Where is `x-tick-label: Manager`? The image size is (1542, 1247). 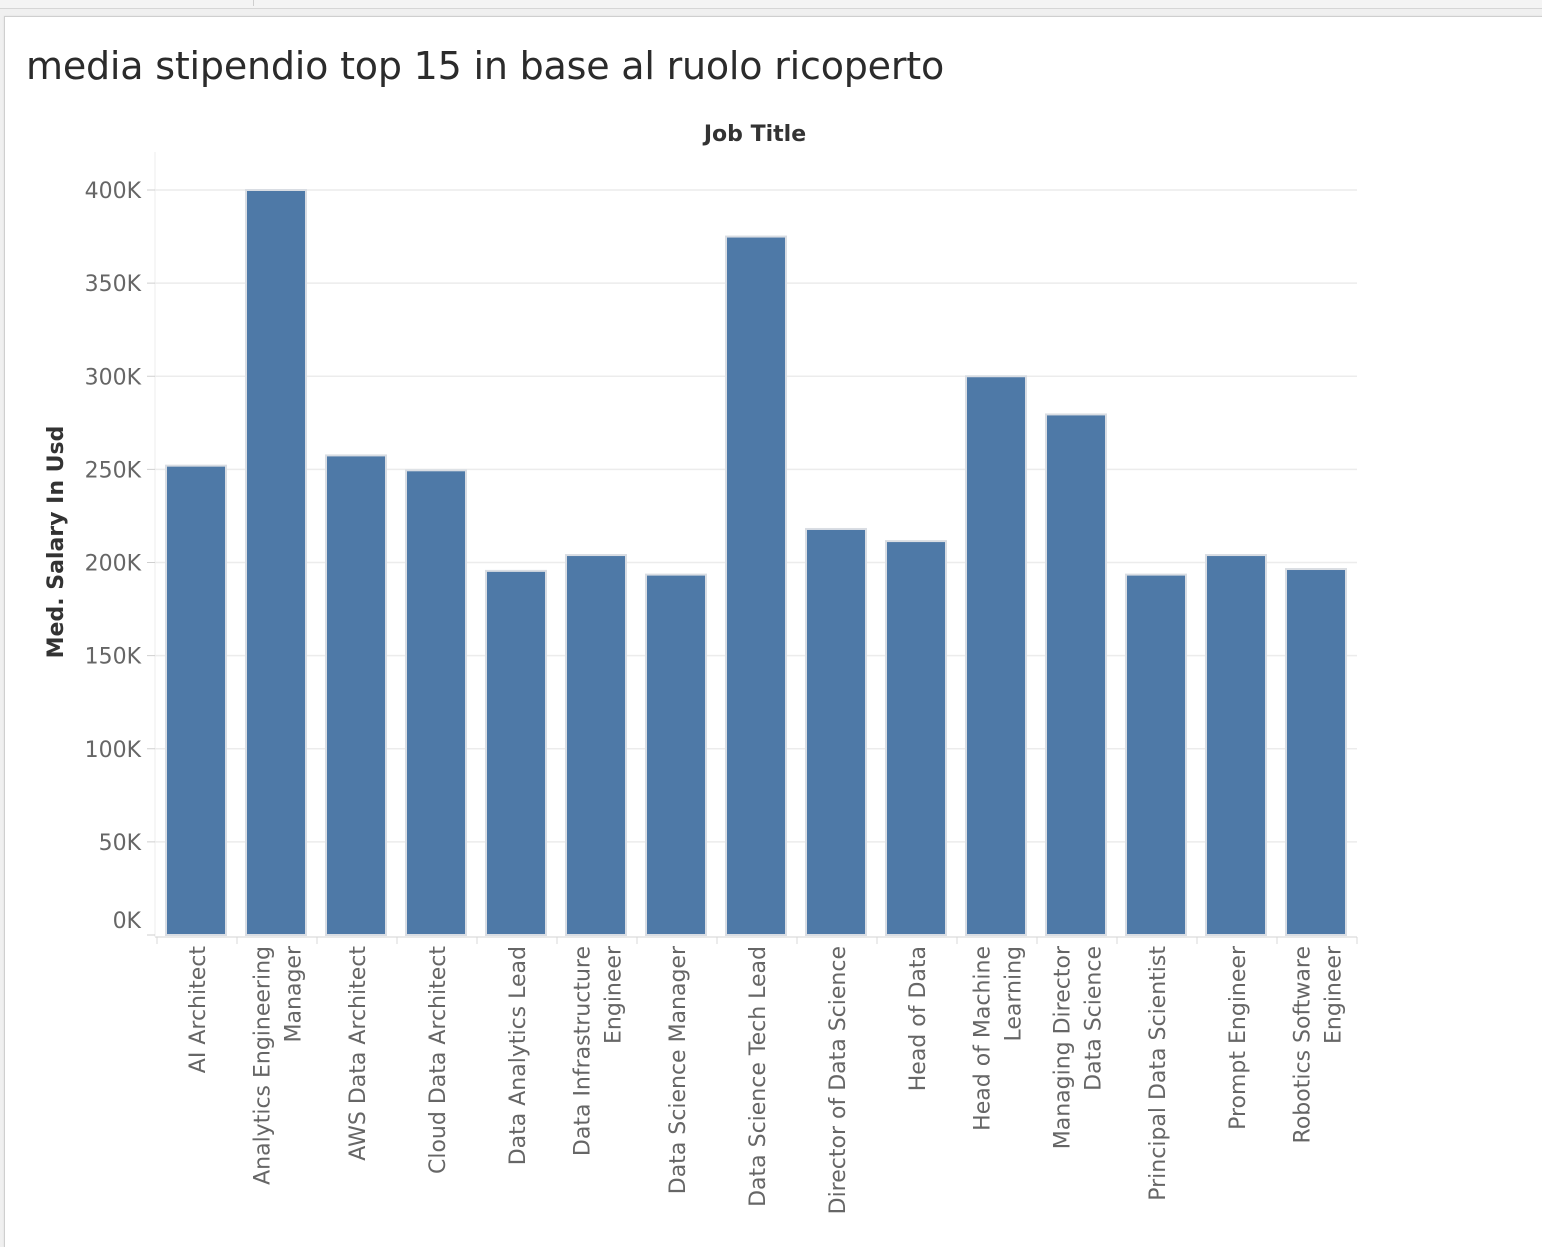
x-tick-label: Manager is located at coordinates (294, 993).